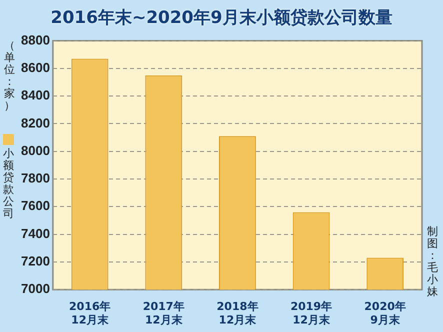 The height and width of the screenshot is (332, 443). What do you see at coordinates (90, 313) in the screenshot?
I see `x-tick-label: 2016年 12月末` at bounding box center [90, 313].